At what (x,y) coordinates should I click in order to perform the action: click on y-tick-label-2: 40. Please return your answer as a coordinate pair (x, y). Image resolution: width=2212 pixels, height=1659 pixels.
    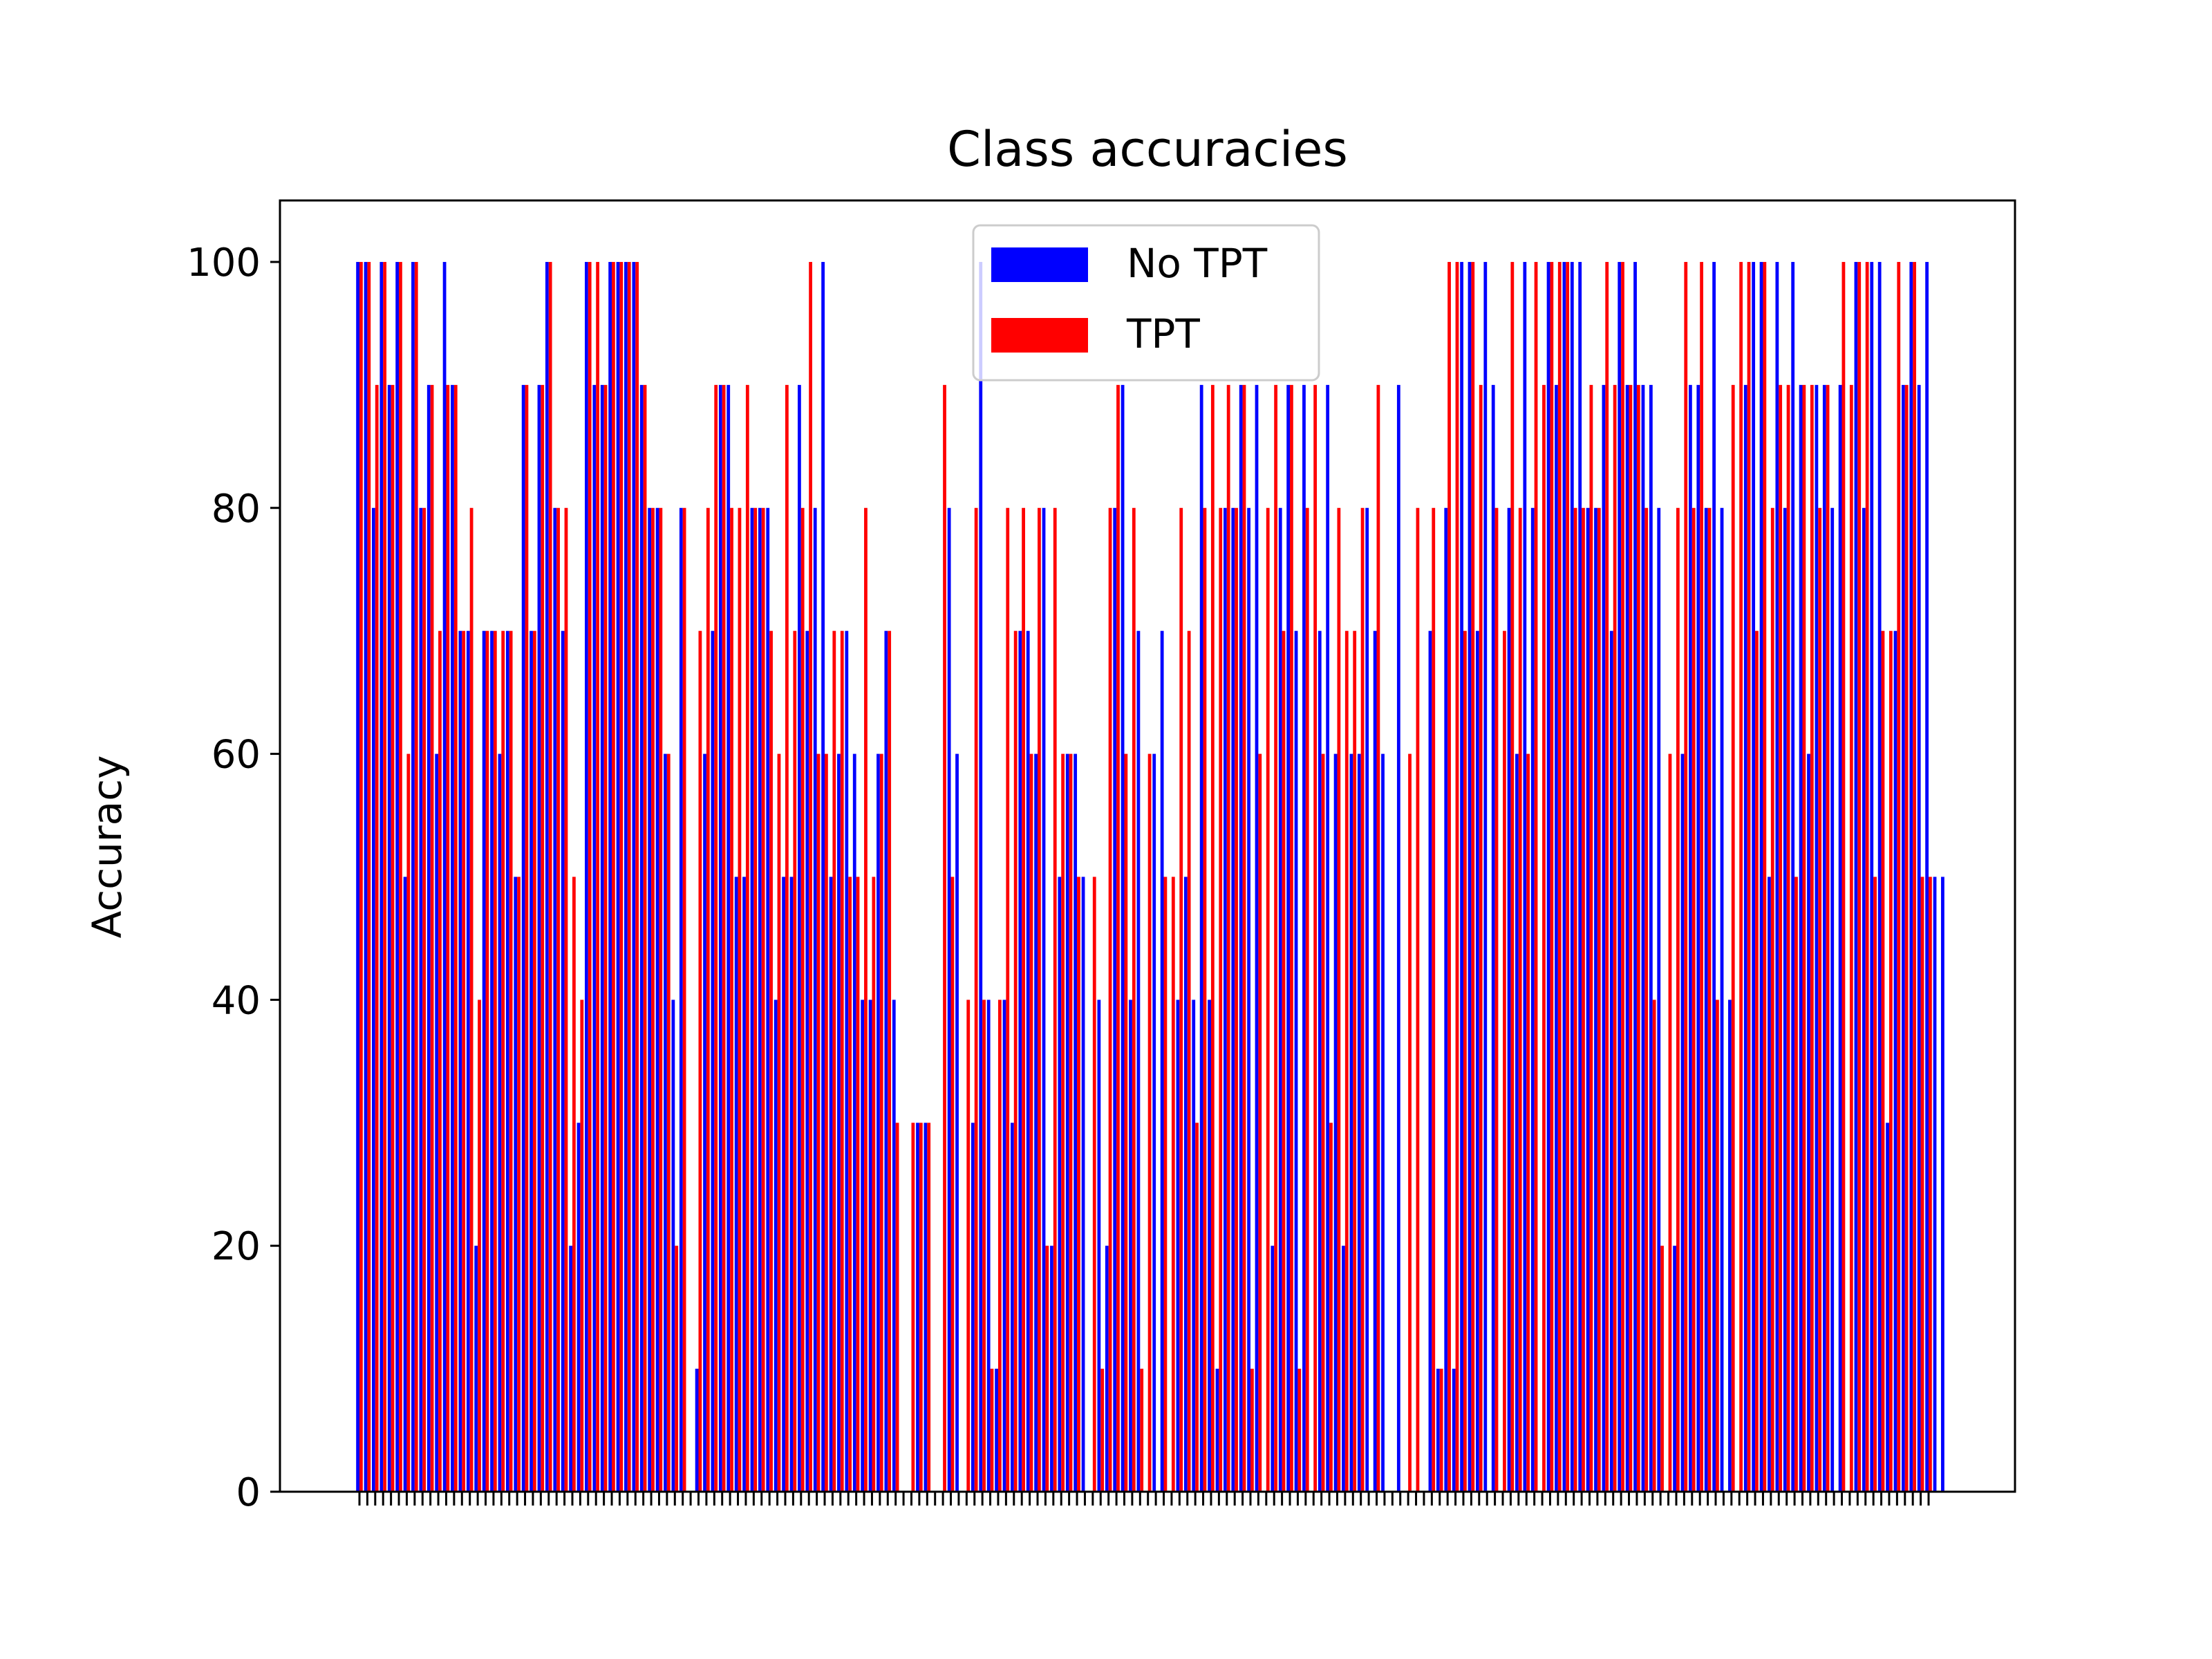
    Looking at the image, I should click on (236, 1000).